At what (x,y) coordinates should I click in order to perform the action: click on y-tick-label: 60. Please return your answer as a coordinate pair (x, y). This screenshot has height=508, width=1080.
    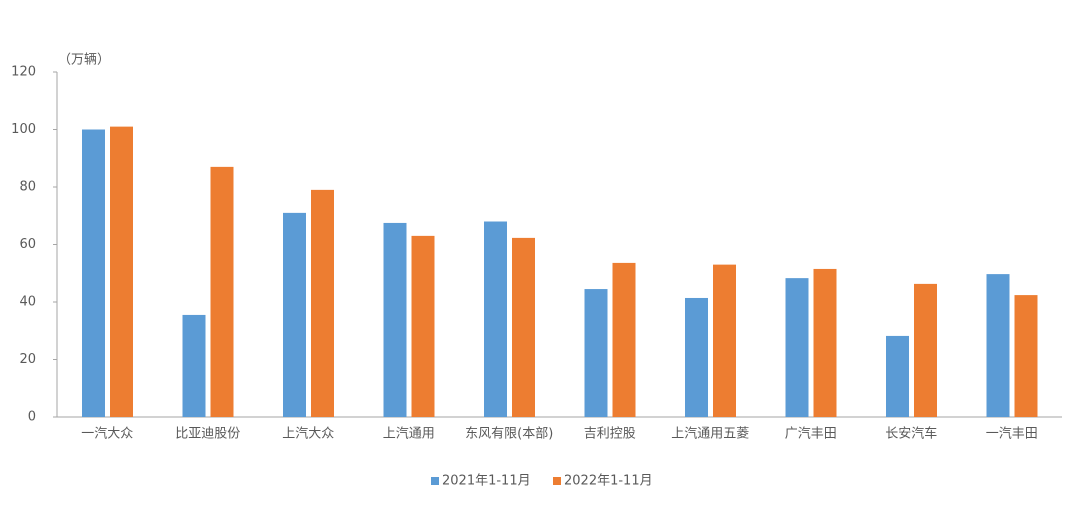
    Looking at the image, I should click on (27, 244).